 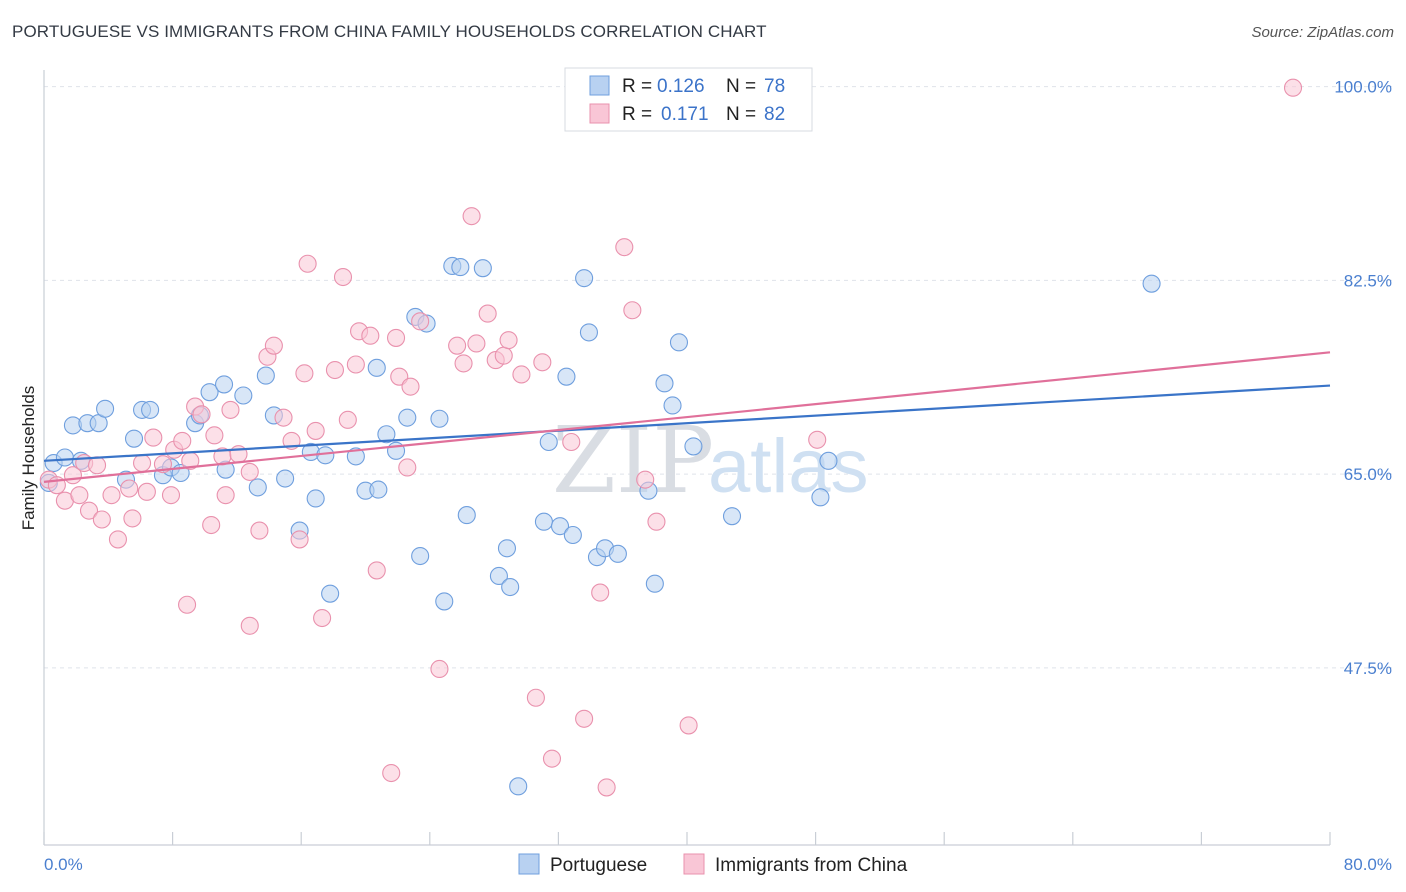 What do you see at coordinates (637, 114) in the screenshot?
I see `legend-r-label-china: R =` at bounding box center [637, 114].